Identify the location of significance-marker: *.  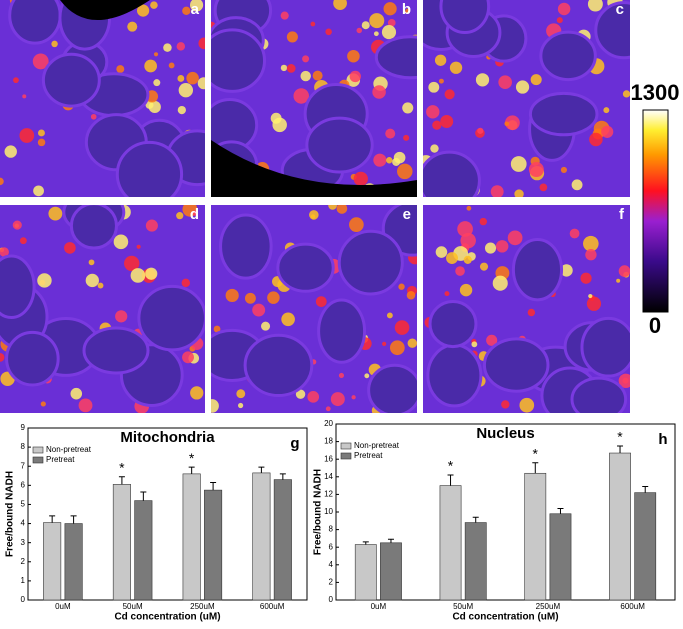
(620, 437).